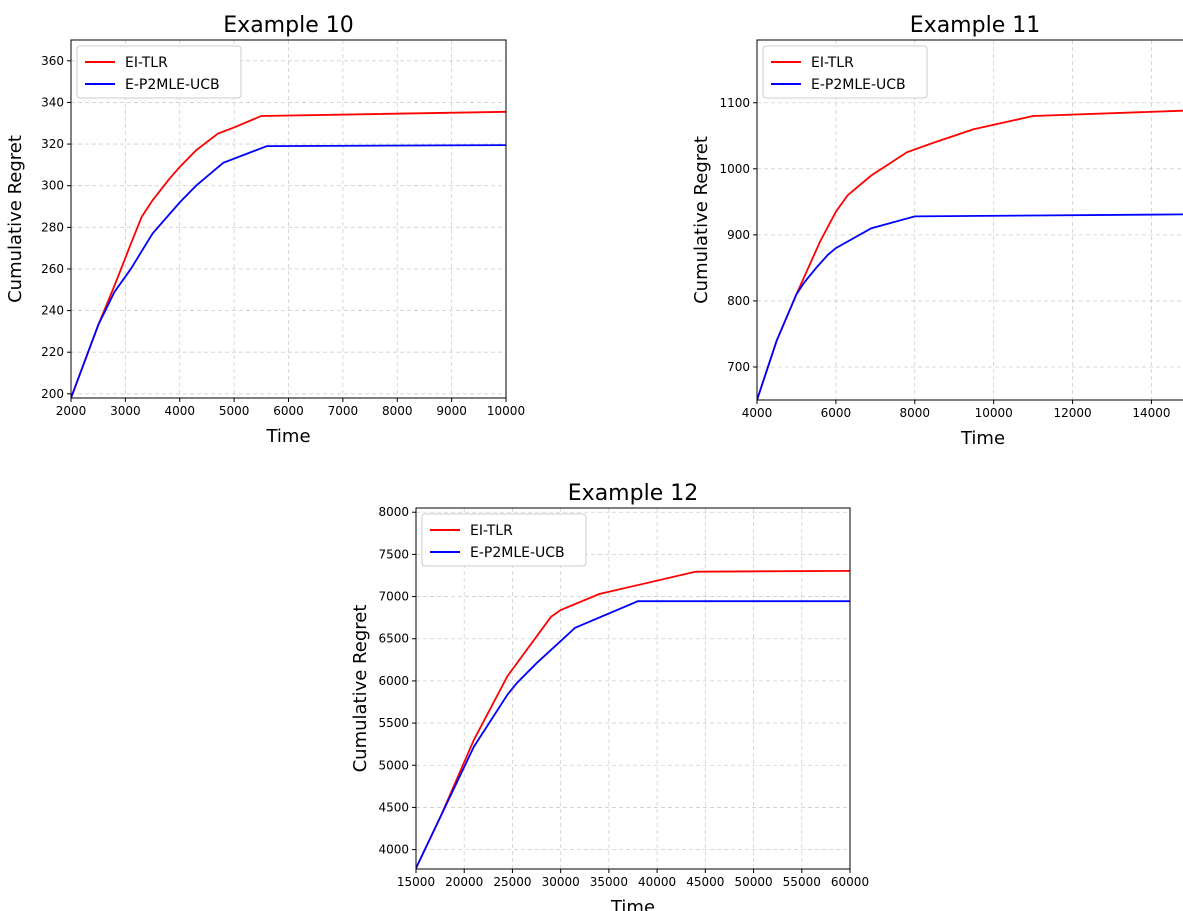 Image resolution: width=1183 pixels, height=911 pixels. What do you see at coordinates (393, 723) in the screenshot?
I see `y-tick-label: 5500` at bounding box center [393, 723].